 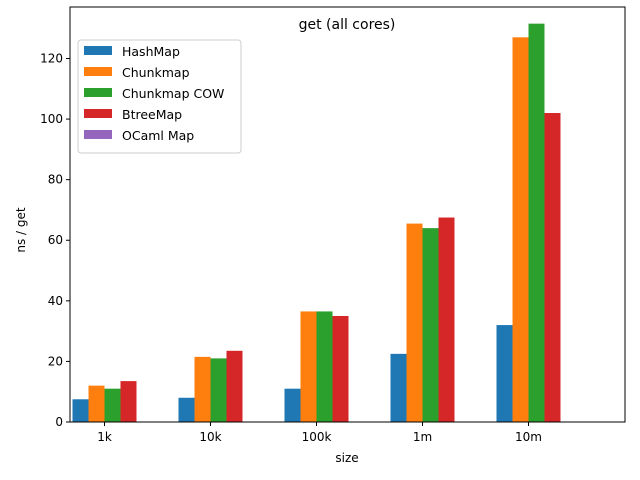 I want to click on x-tick-label: 1m, so click(x=422, y=437).